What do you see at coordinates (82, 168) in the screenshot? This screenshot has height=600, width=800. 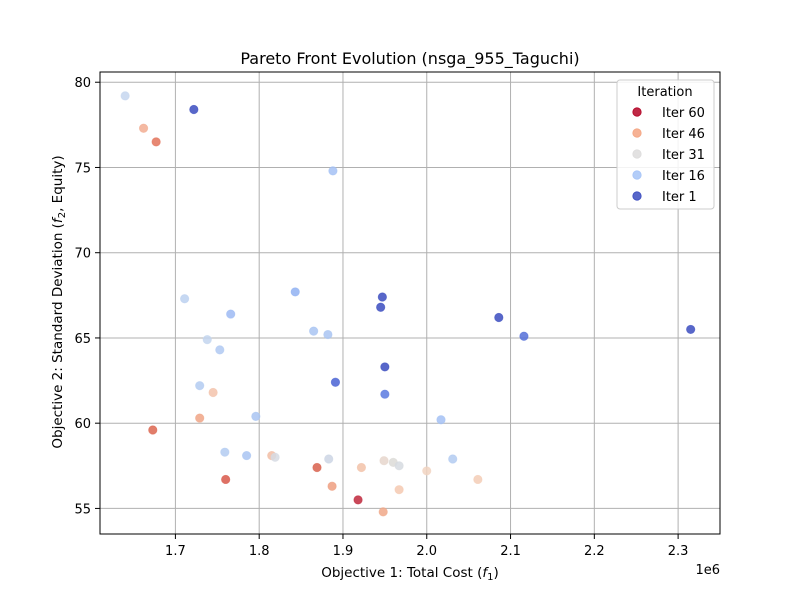 I see `y-tick-label: 75` at bounding box center [82, 168].